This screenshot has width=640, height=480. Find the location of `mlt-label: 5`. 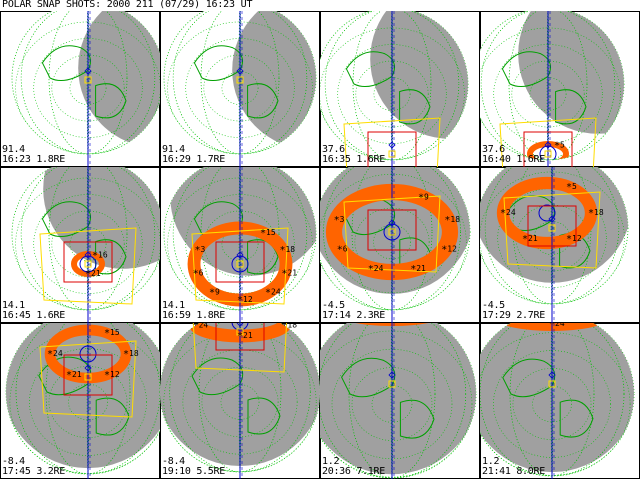

mlt-label: 5 is located at coordinates (574, 186).